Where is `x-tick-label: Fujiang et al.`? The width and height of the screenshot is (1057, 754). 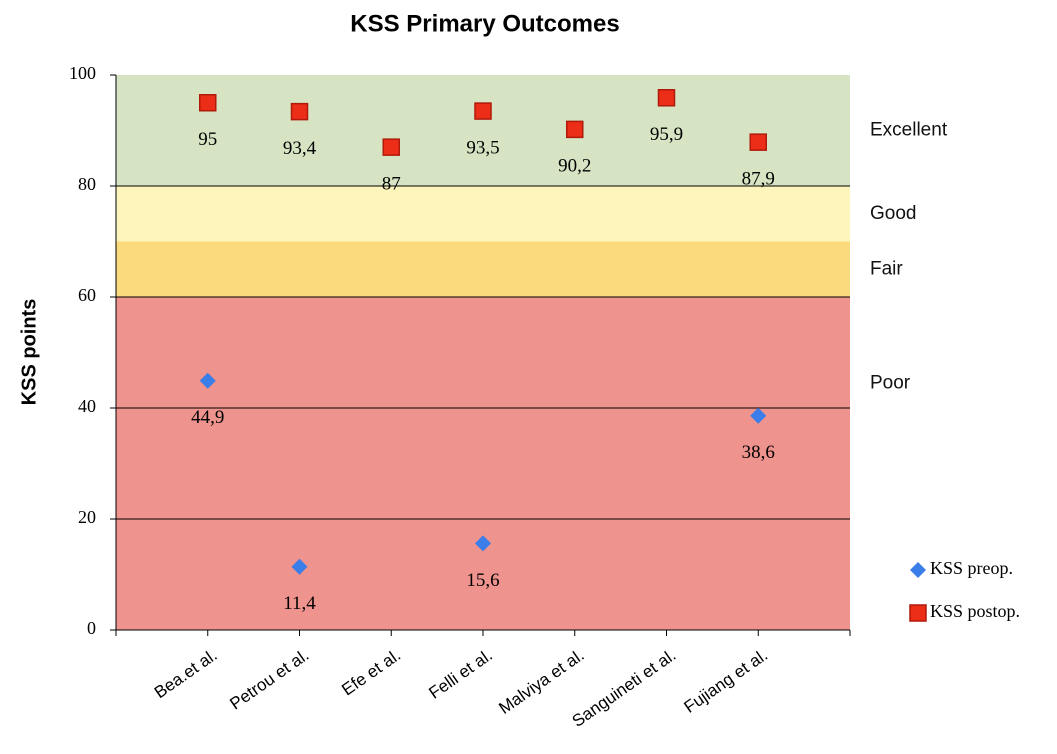
x-tick-label: Fujiang et al. is located at coordinates (725, 680).